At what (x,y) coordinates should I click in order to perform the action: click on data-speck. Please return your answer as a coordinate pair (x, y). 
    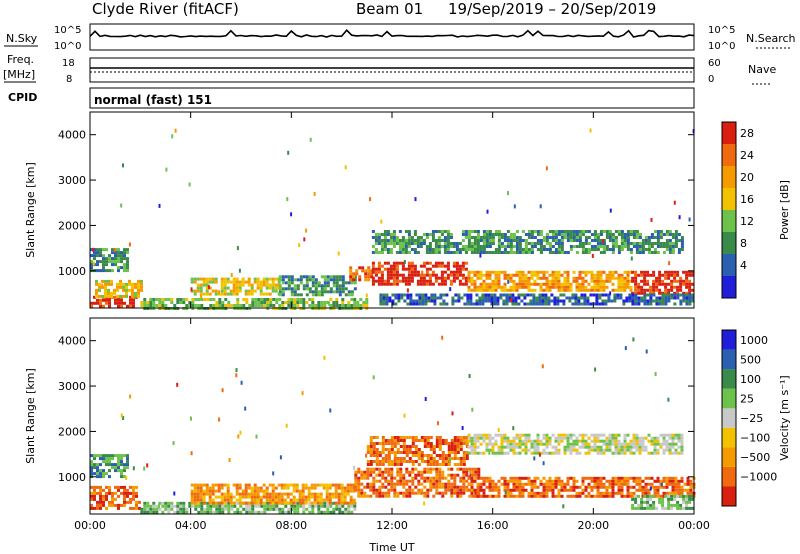
    Looking at the image, I should click on (166, 169).